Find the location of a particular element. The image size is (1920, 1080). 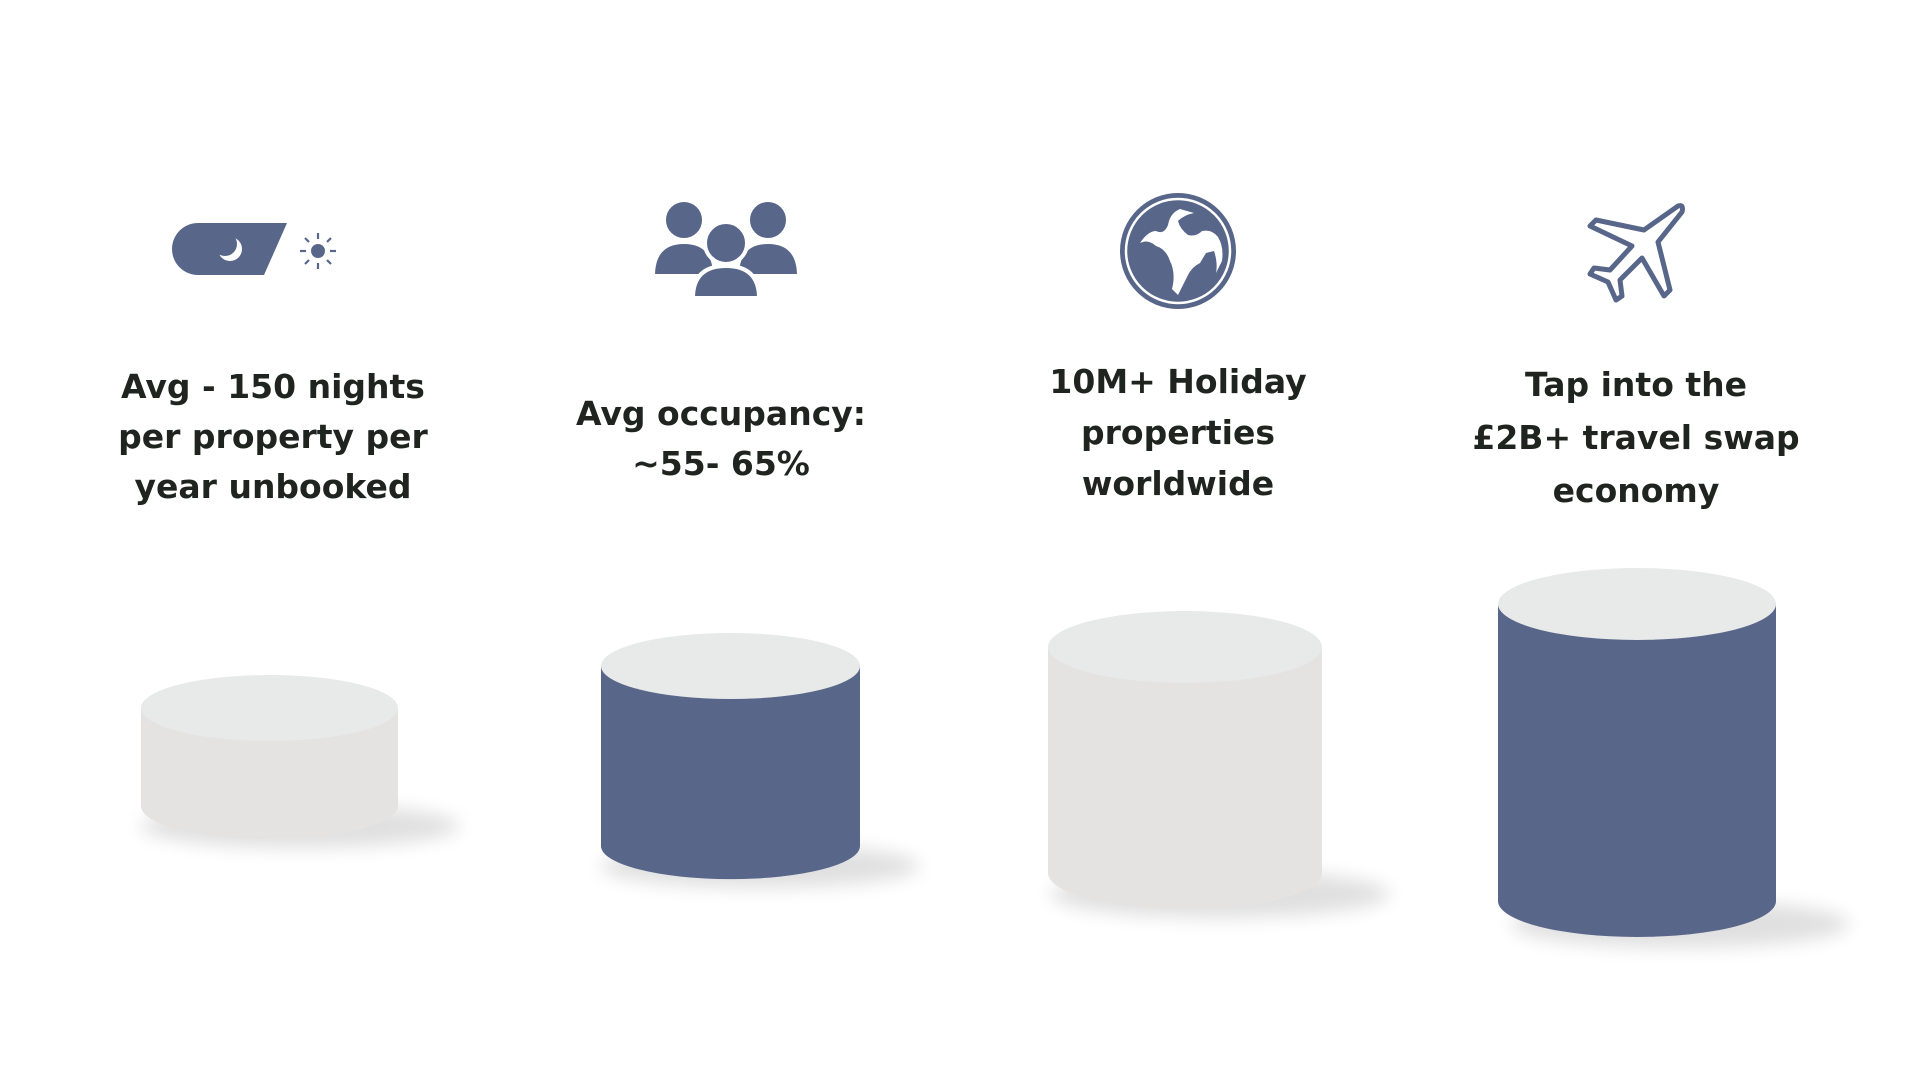

stat-line: economy is located at coordinates (1636, 490).